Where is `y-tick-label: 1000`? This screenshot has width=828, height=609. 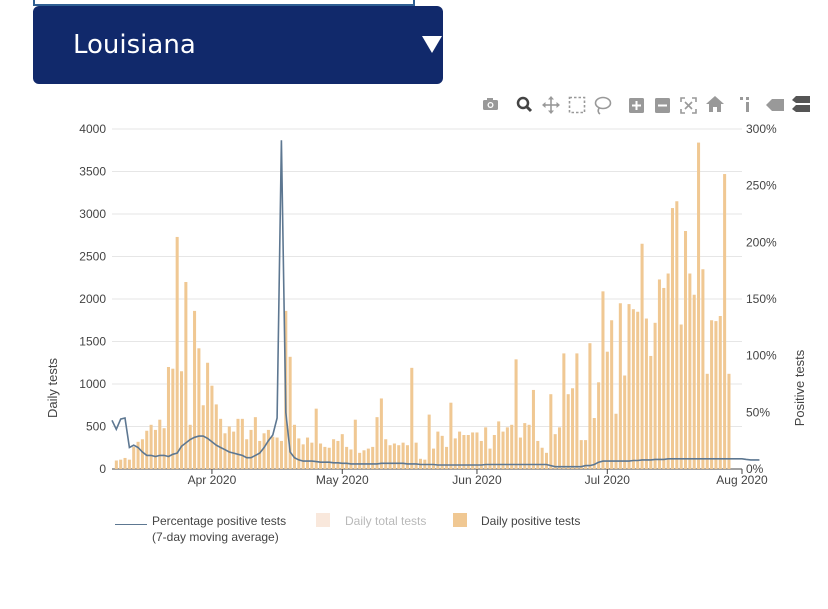
y-tick-label: 1000 is located at coordinates (92, 384).